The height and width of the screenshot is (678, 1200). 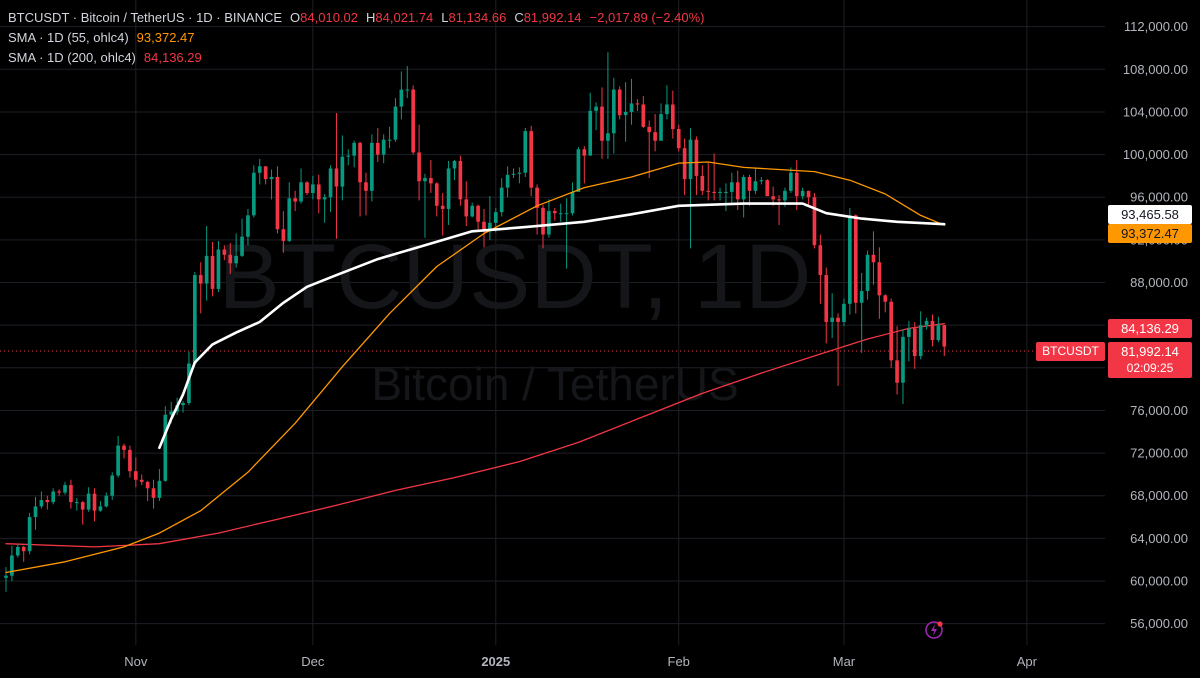 I want to click on legend-close-value: 81,992.14, so click(x=552, y=17).